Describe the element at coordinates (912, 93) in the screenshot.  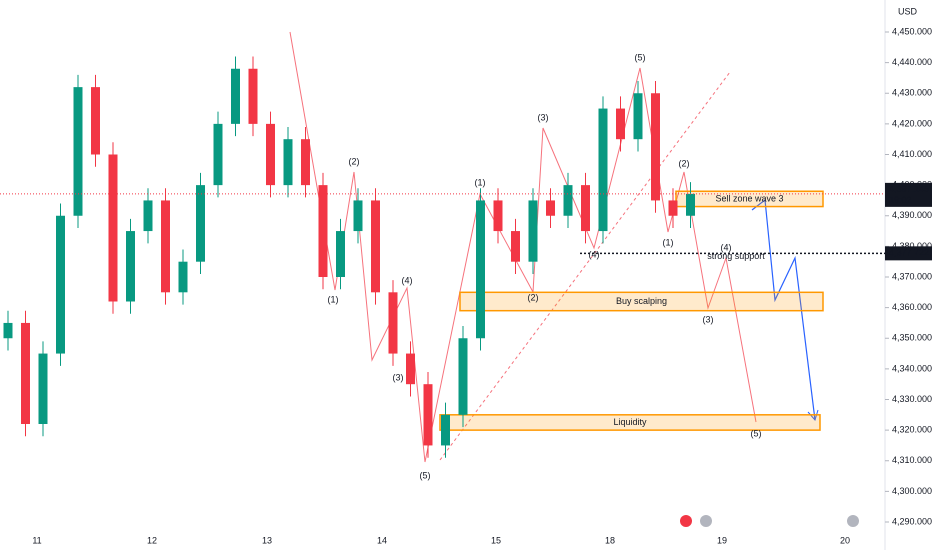
I see `y-tick-label: 4,430.000` at that location.